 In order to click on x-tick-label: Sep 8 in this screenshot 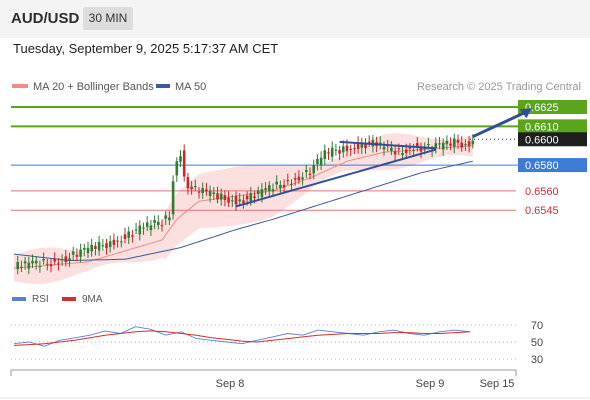, I will do `click(230, 384)`.